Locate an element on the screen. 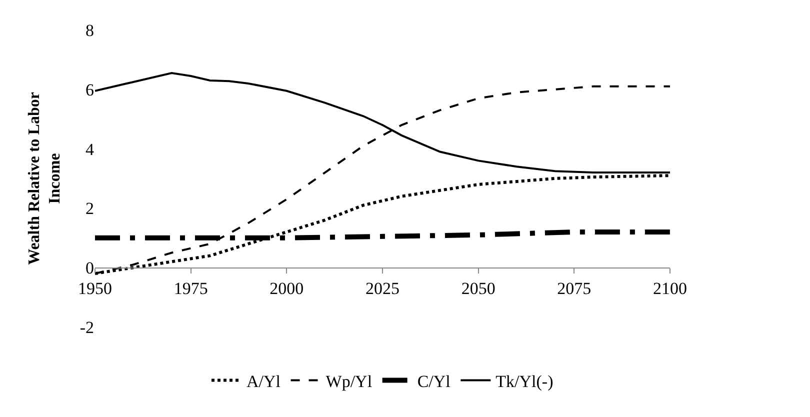  y-tick-label: 2 is located at coordinates (90, 208).